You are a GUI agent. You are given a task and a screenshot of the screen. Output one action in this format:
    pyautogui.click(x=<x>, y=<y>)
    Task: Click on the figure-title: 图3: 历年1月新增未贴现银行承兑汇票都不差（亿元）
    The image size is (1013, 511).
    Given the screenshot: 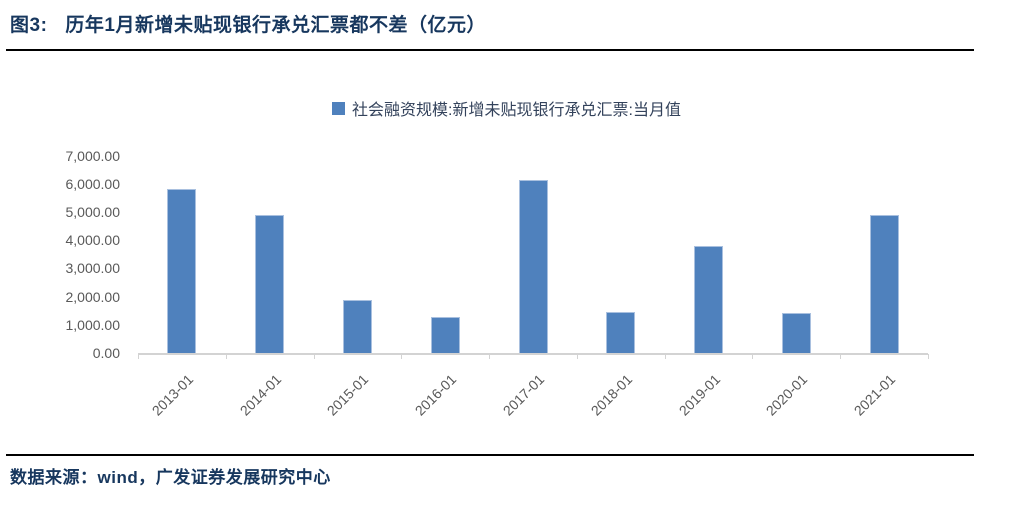 What is the action you would take?
    pyautogui.click(x=500, y=23)
    